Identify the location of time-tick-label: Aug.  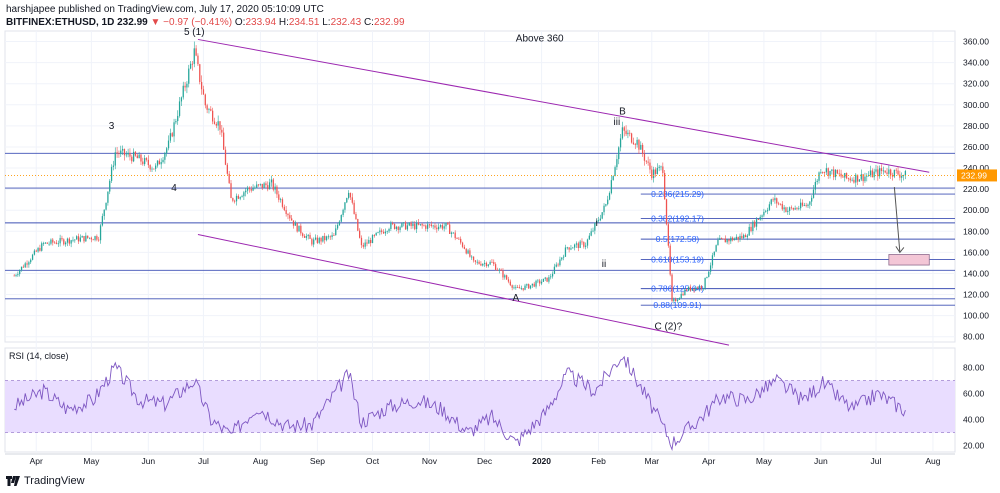
(260, 461).